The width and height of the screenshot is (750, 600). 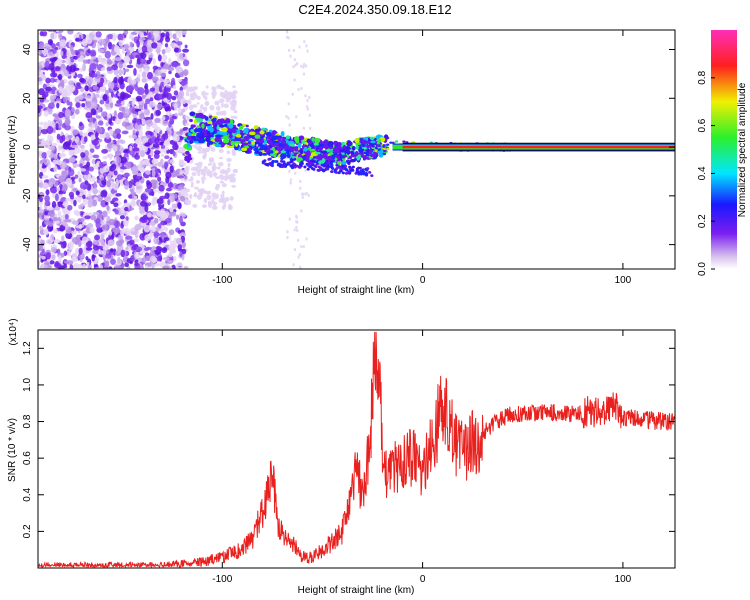 What do you see at coordinates (375, 9) in the screenshot?
I see `page-title: C2E4.2024.350.09.18.E12` at bounding box center [375, 9].